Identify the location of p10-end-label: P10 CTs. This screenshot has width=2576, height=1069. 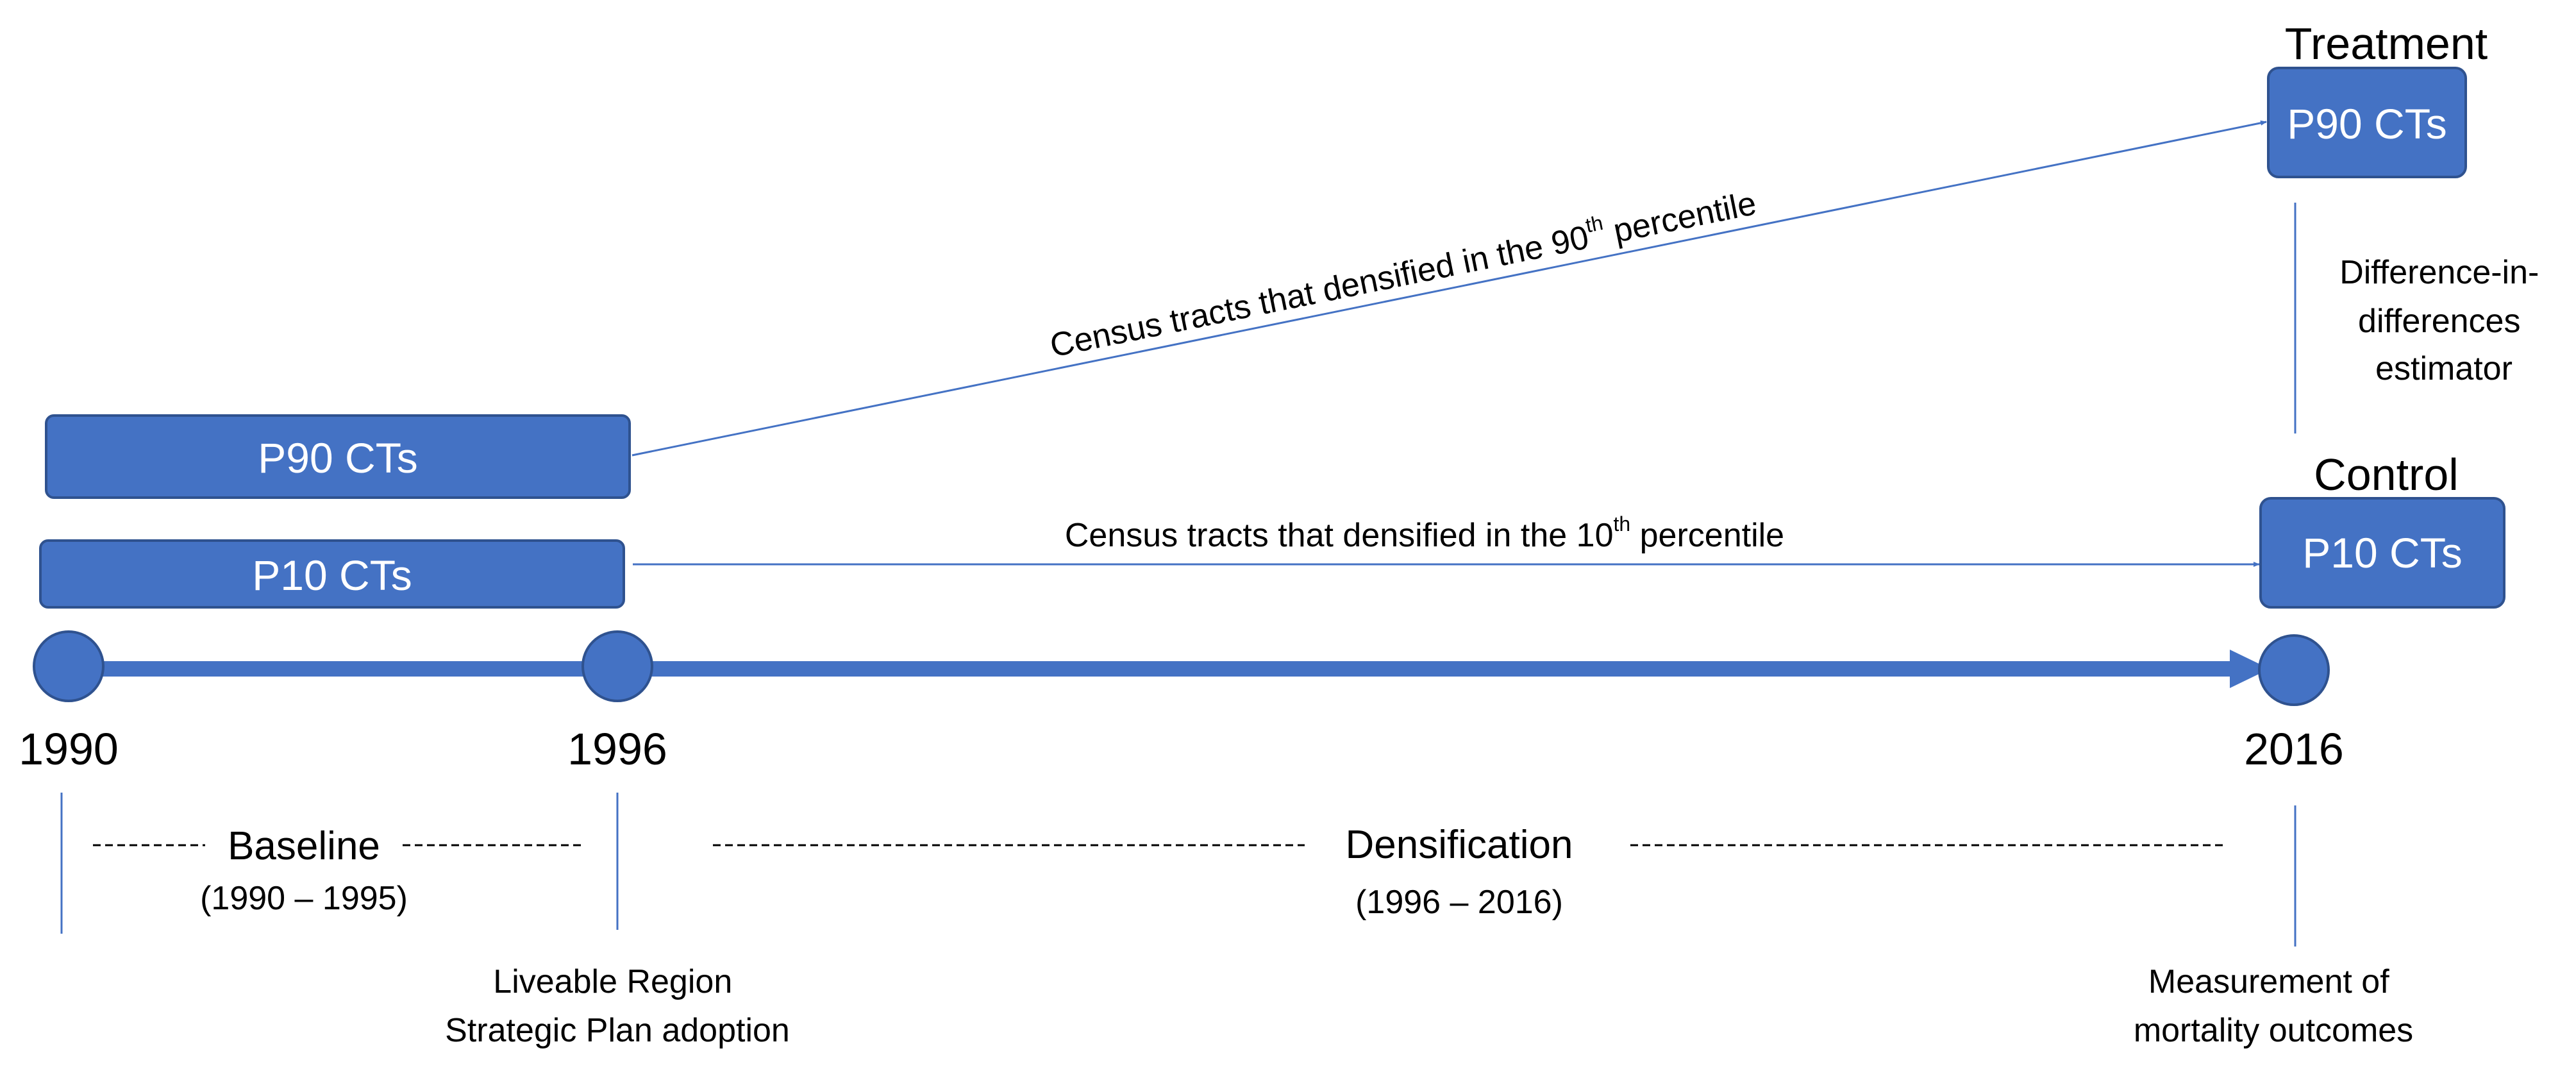
(2382, 553).